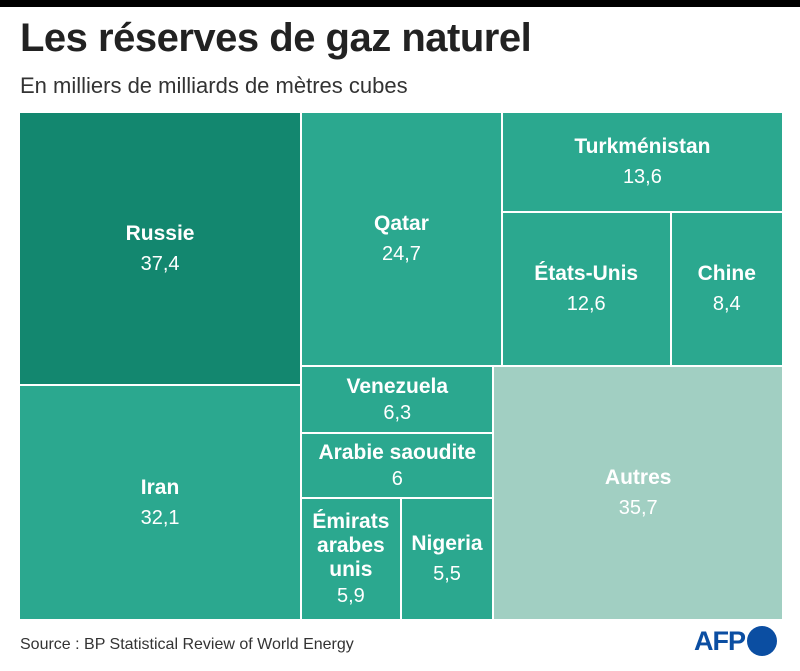 Image resolution: width=800 pixels, height=671 pixels. Describe the element at coordinates (401, 239) in the screenshot. I see `tile-qatar: Qatar 24,7` at that location.